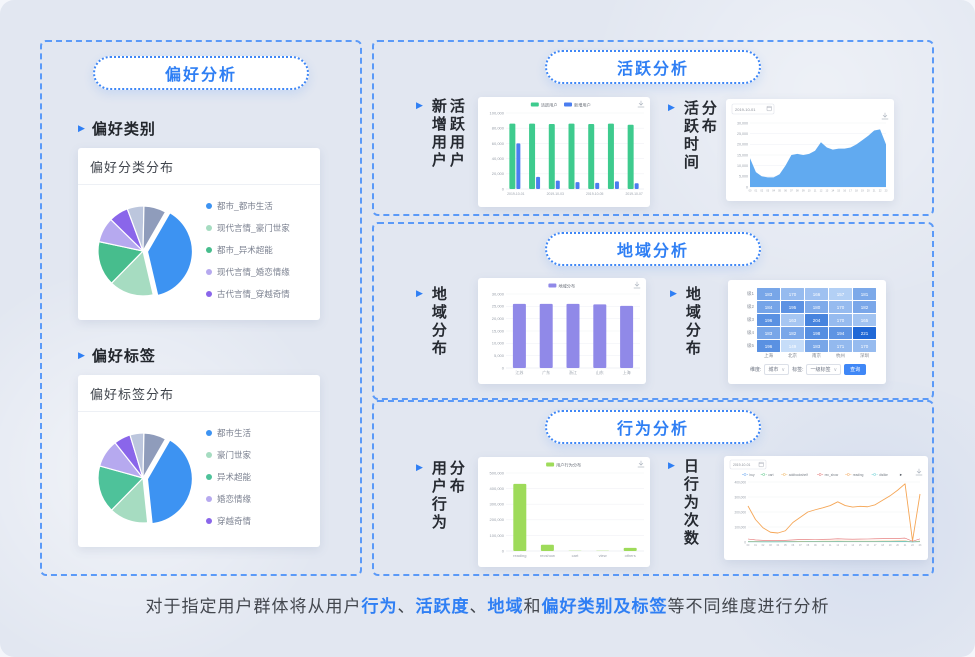 Image resolution: width=975 pixels, height=657 pixels. Describe the element at coordinates (768, 307) in the screenshot. I see `heatmap-cell: 184` at that location.